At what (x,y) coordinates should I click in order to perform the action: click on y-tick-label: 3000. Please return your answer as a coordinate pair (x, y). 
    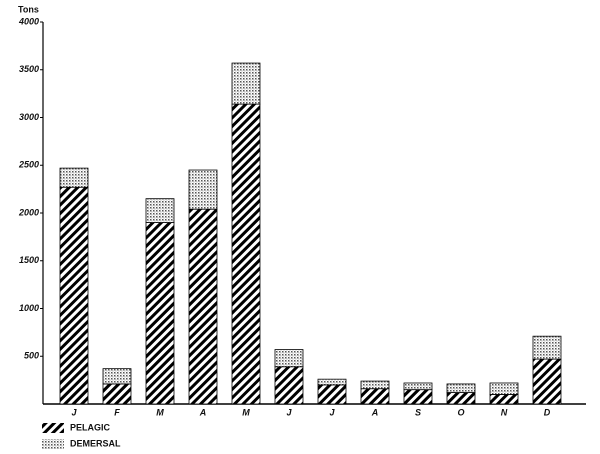
    Looking at the image, I should click on (29, 117).